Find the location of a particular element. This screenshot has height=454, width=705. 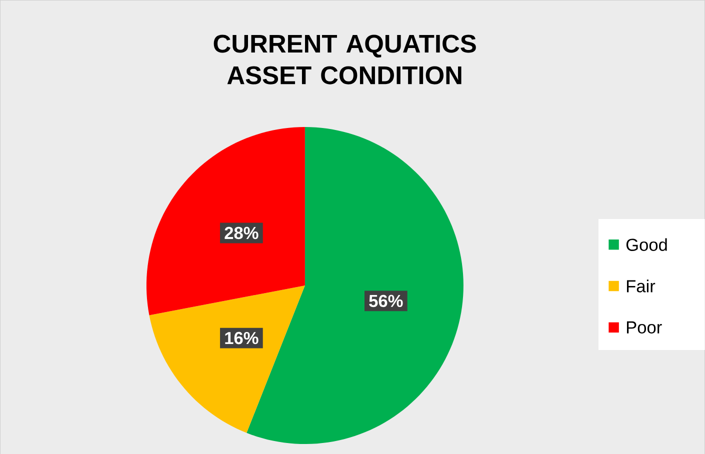

data-label: 16% is located at coordinates (241, 338).